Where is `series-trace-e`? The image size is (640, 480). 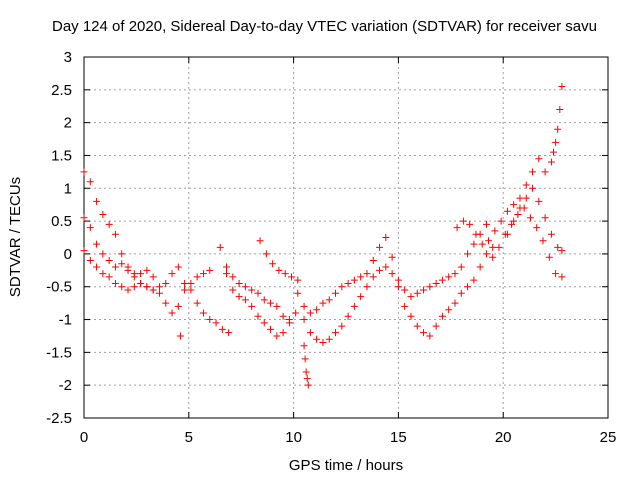 series-trace-e is located at coordinates (258, 293).